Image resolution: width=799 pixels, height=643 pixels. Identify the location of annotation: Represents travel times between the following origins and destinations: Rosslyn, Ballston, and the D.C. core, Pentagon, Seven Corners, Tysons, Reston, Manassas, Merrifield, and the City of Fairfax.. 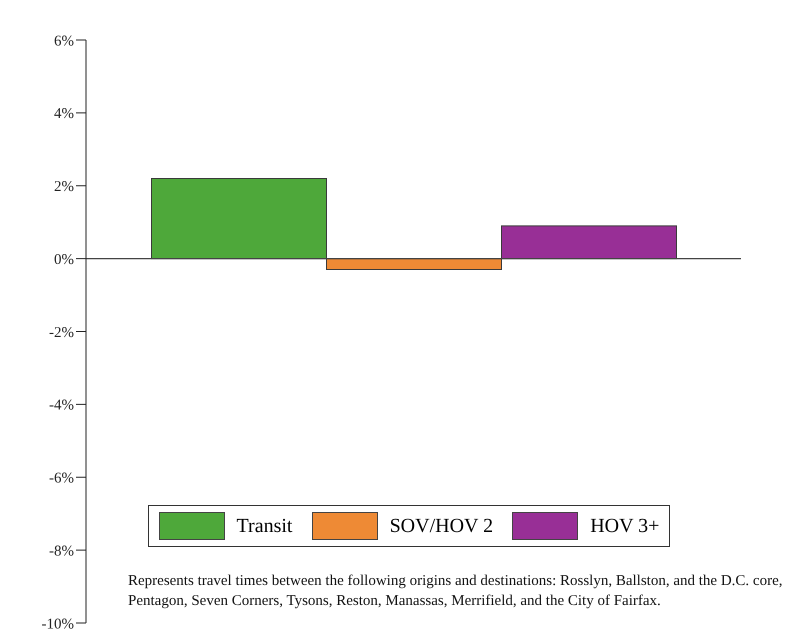
(456, 591).